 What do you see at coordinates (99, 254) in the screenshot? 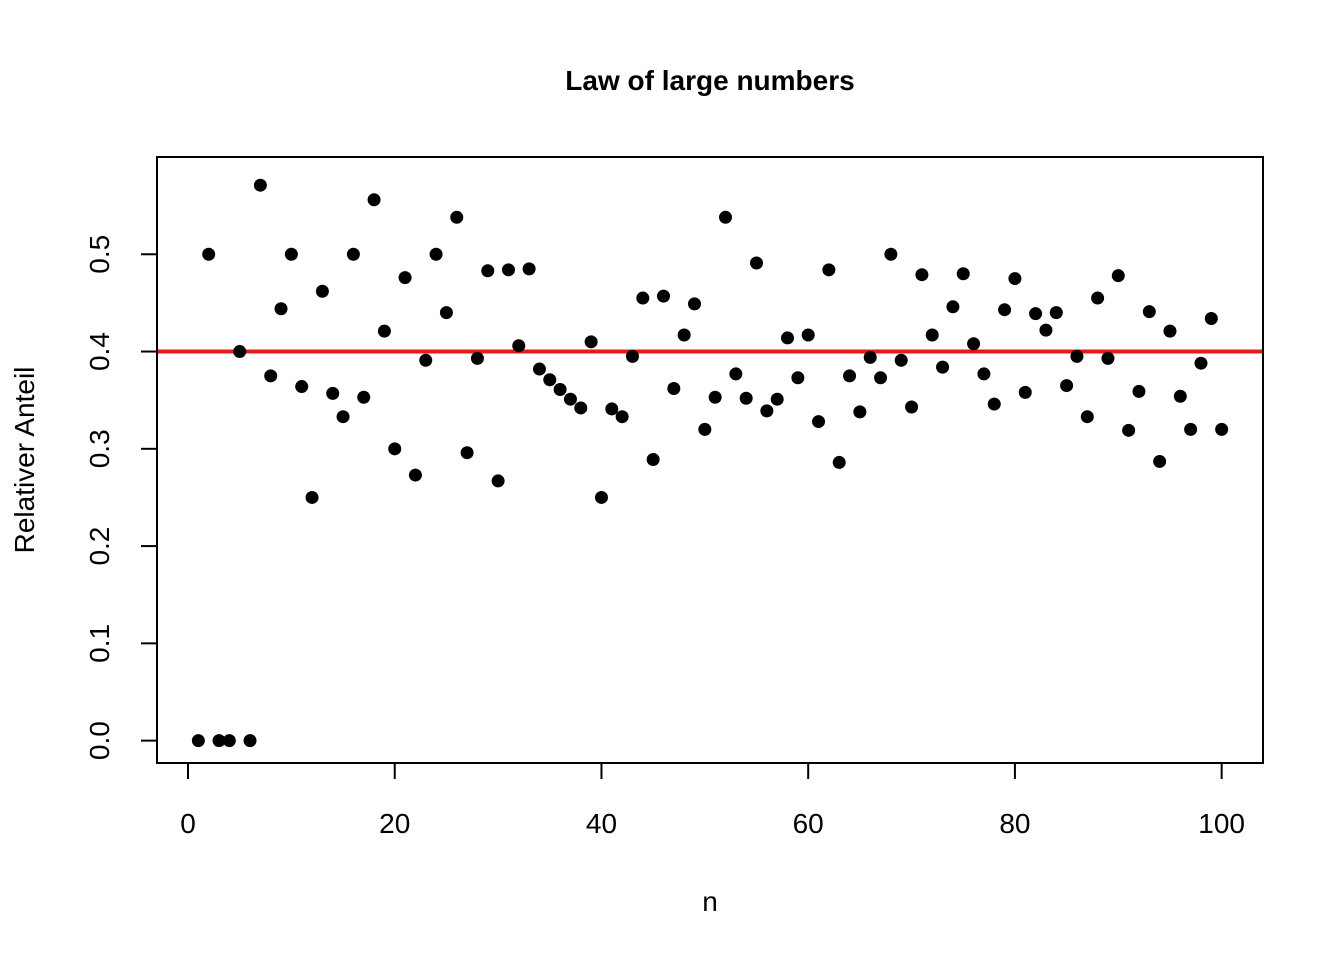
I see `y-tick-label: 0.5` at bounding box center [99, 254].